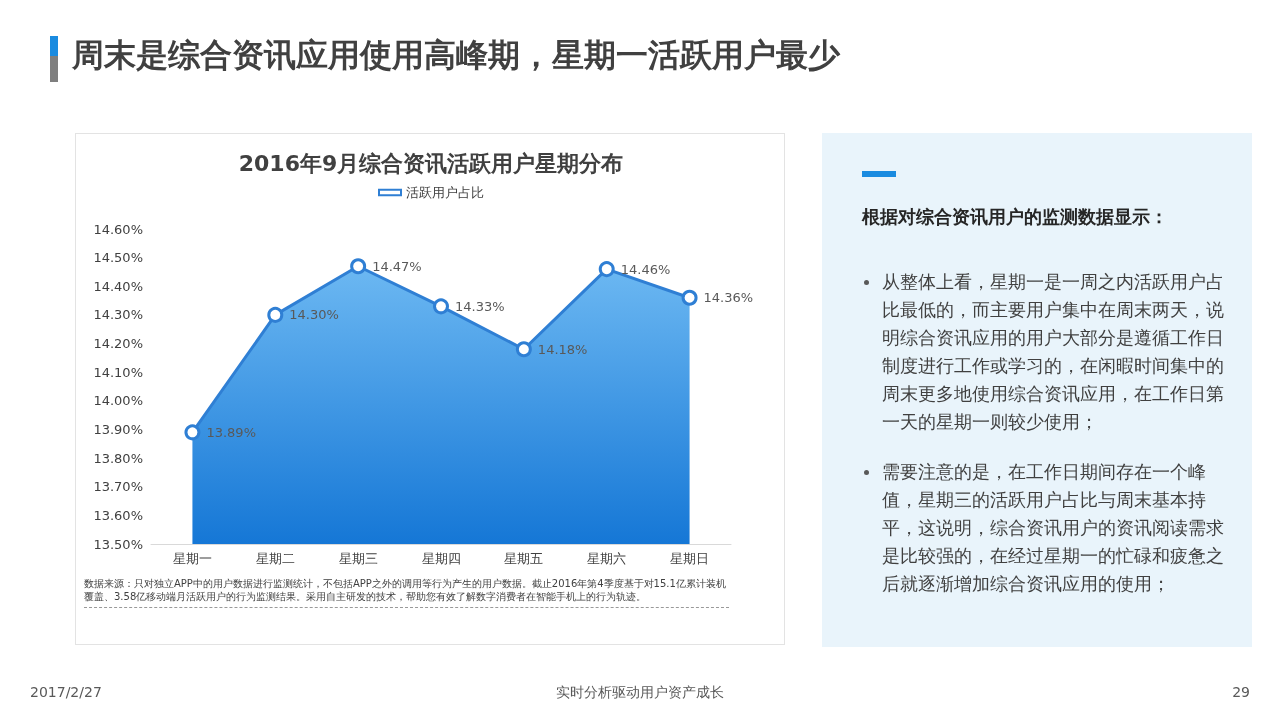 The width and height of the screenshot is (1280, 720). What do you see at coordinates (406, 592) in the screenshot?
I see `source-note: 数据来源：只对独立APP中的用户数据进行监测统计，不包括APP之外的调用等行为产生的用户数据。截止2016年第4季度基于对15.1亿累计装机覆盖、3.58亿移动端月活跃用户的行为监测结果。采用自主研发的技术，帮助您有效了解数字消费者在智能手机上的行为轨迹。` at bounding box center [406, 592].